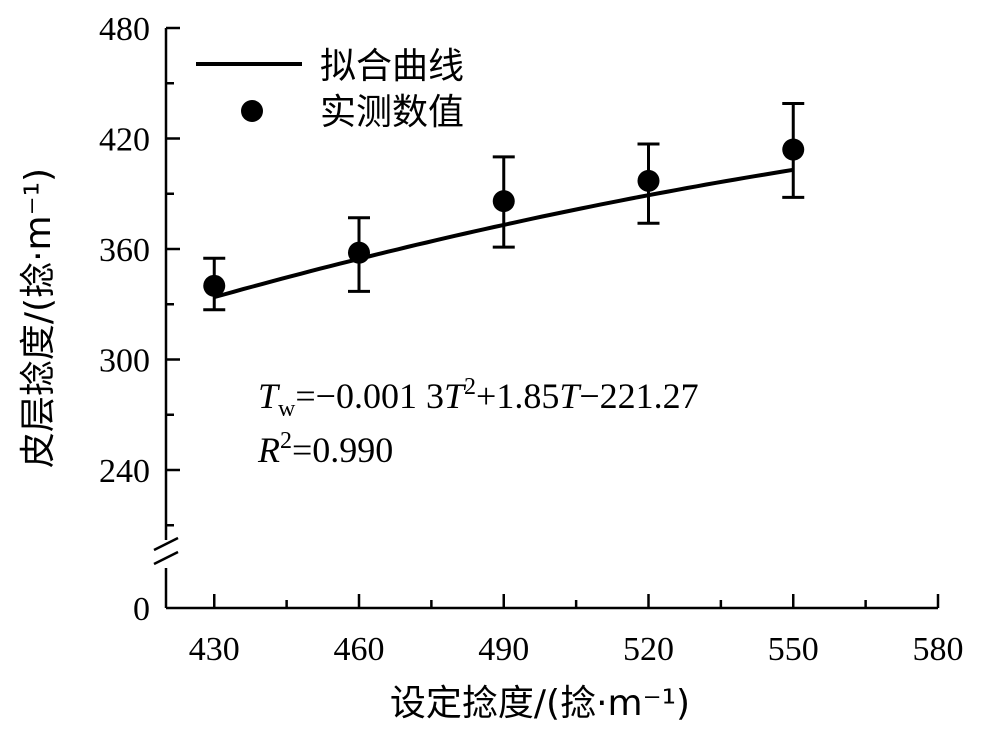 The image size is (1000, 739). Describe the element at coordinates (648, 649) in the screenshot. I see `x-tick-label: 520` at that location.